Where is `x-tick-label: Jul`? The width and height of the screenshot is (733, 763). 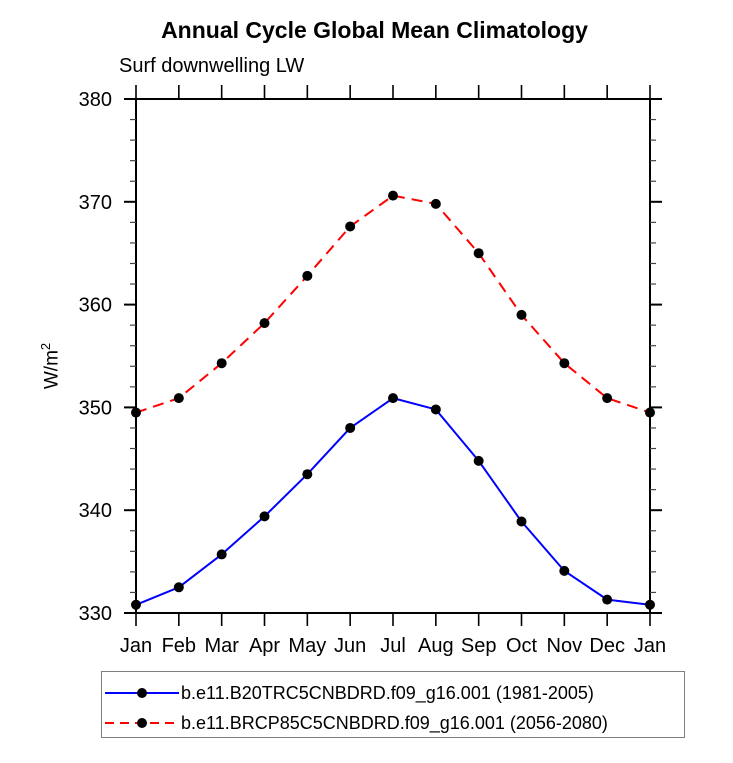
x-tick-label: Jul is located at coordinates (393, 646).